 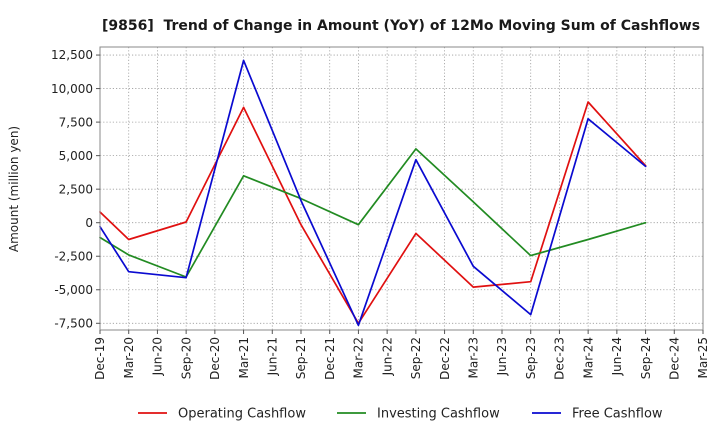 What do you see at coordinates (703, 357) in the screenshot?
I see `x-tick-label: Mar-25` at bounding box center [703, 357].